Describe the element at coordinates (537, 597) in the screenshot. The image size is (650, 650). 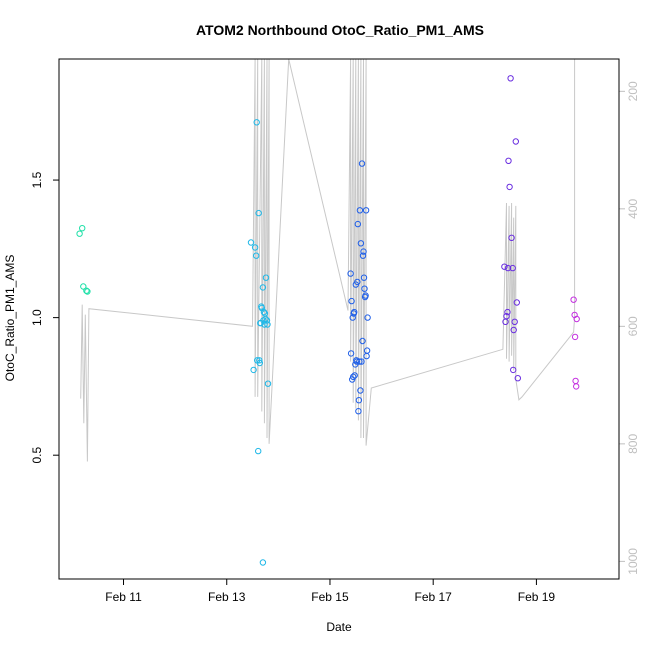
I see `x-tick-label: Feb 19` at that location.